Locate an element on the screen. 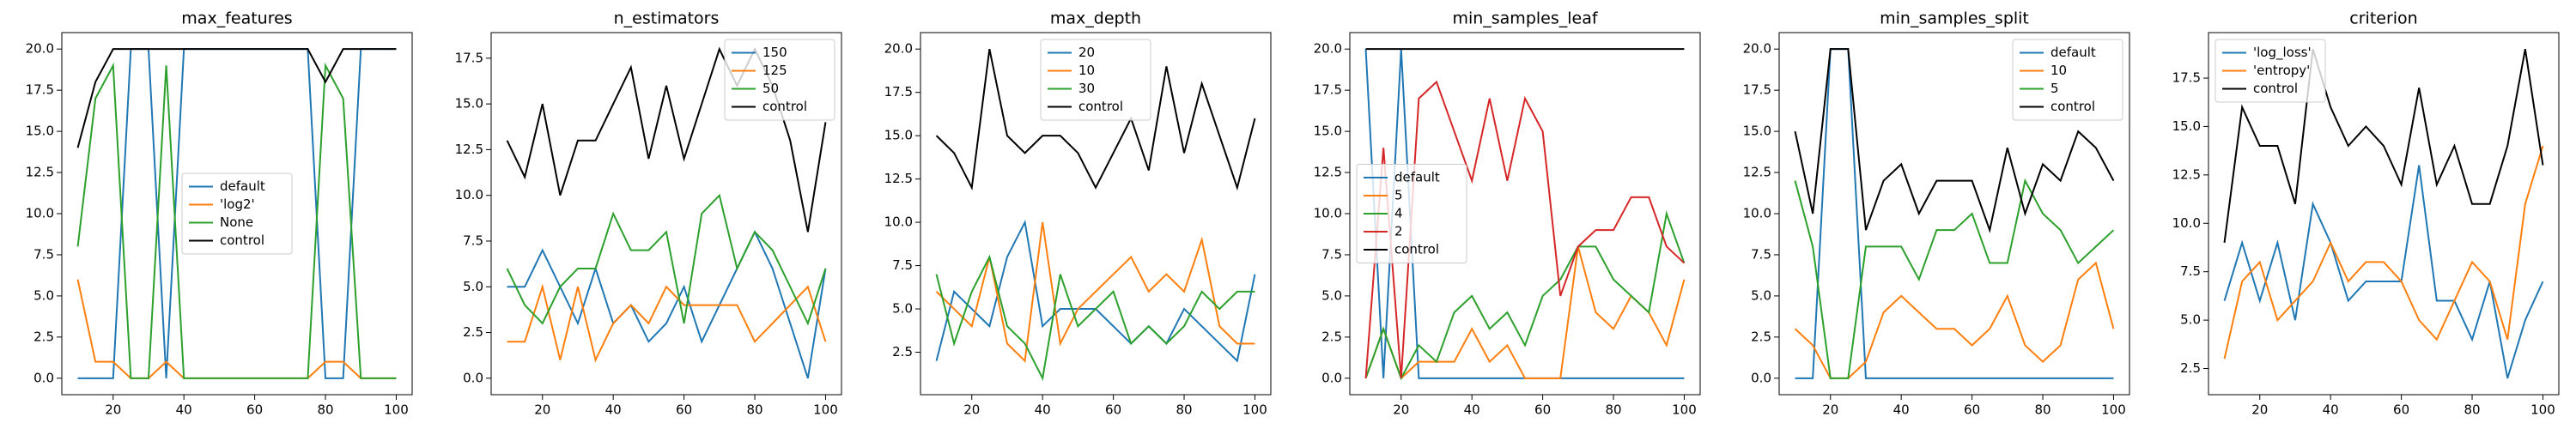  legend-label: 2 is located at coordinates (1398, 231).